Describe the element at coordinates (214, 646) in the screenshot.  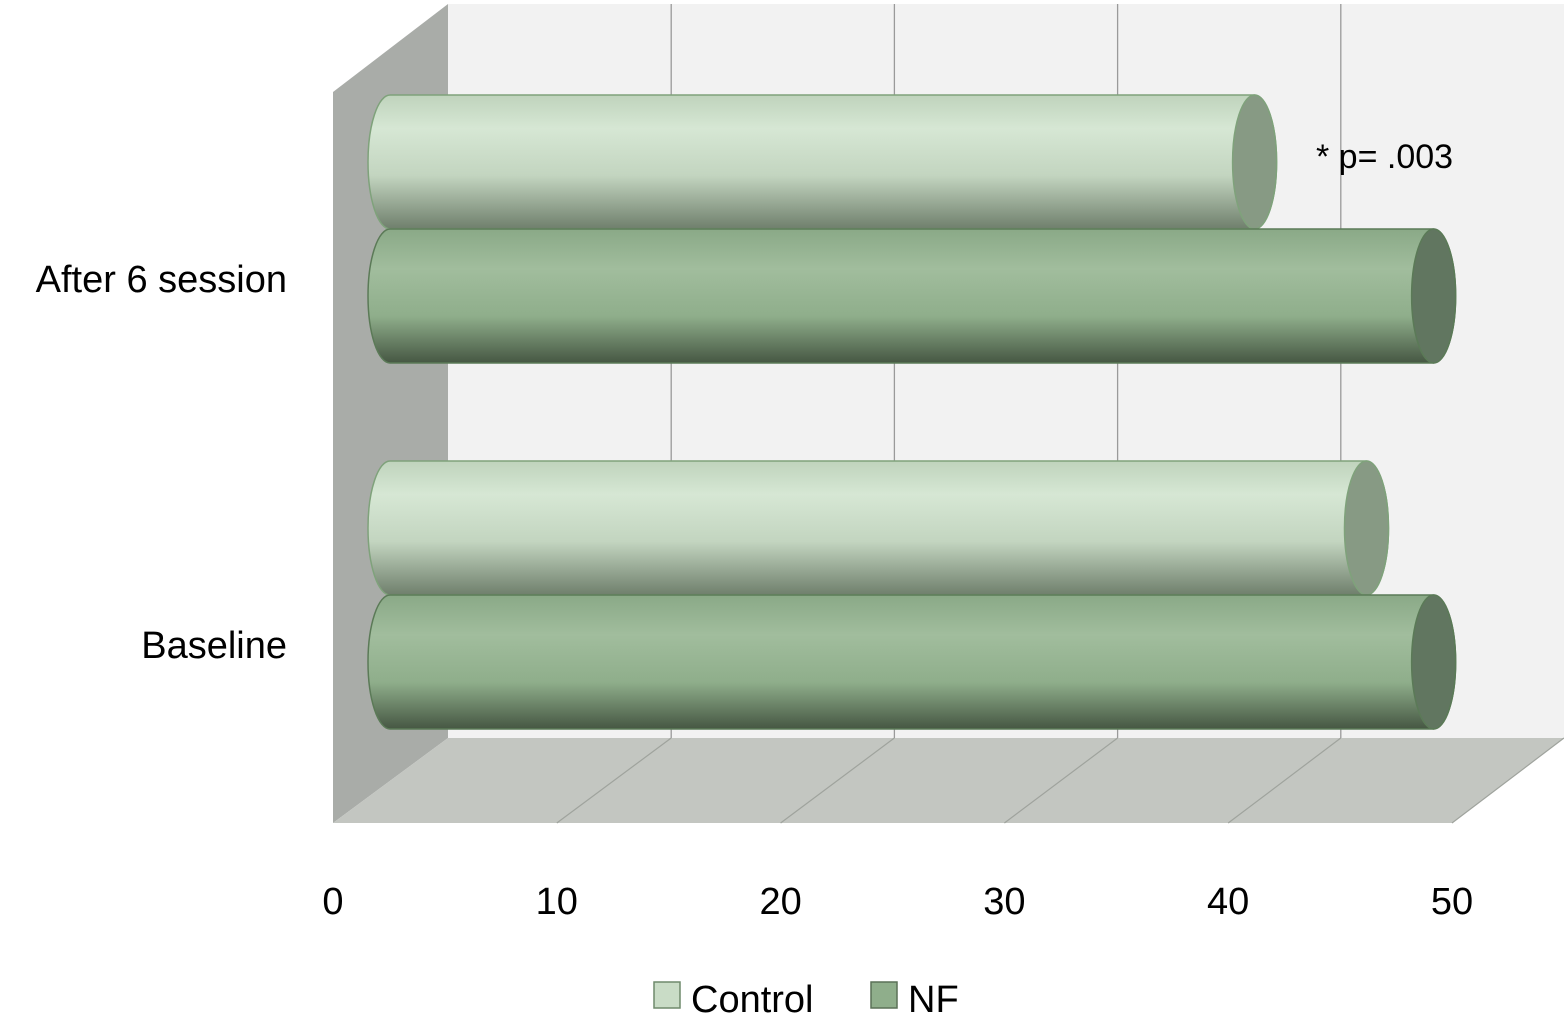
I see `category-label-baseline: Baseline` at that location.